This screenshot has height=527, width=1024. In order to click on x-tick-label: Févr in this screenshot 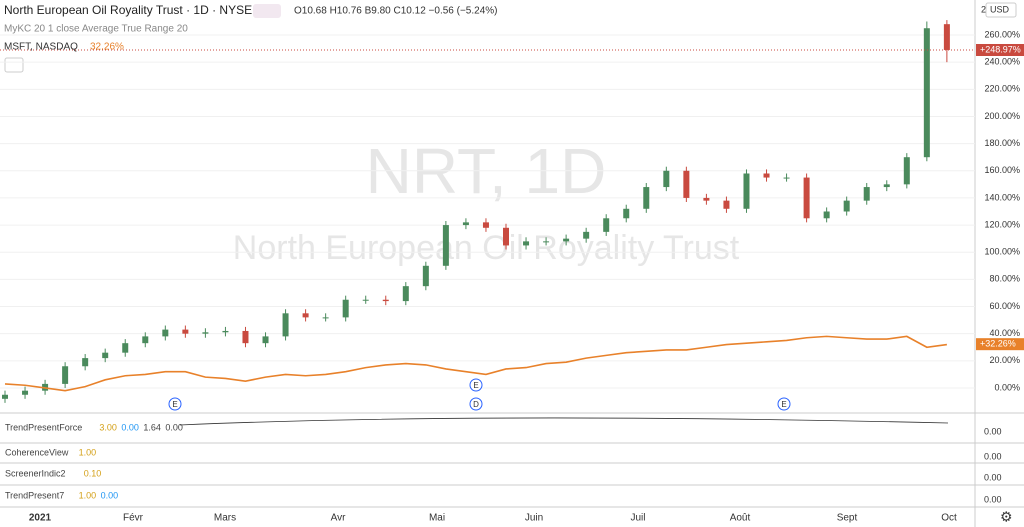, I will do `click(133, 518)`.